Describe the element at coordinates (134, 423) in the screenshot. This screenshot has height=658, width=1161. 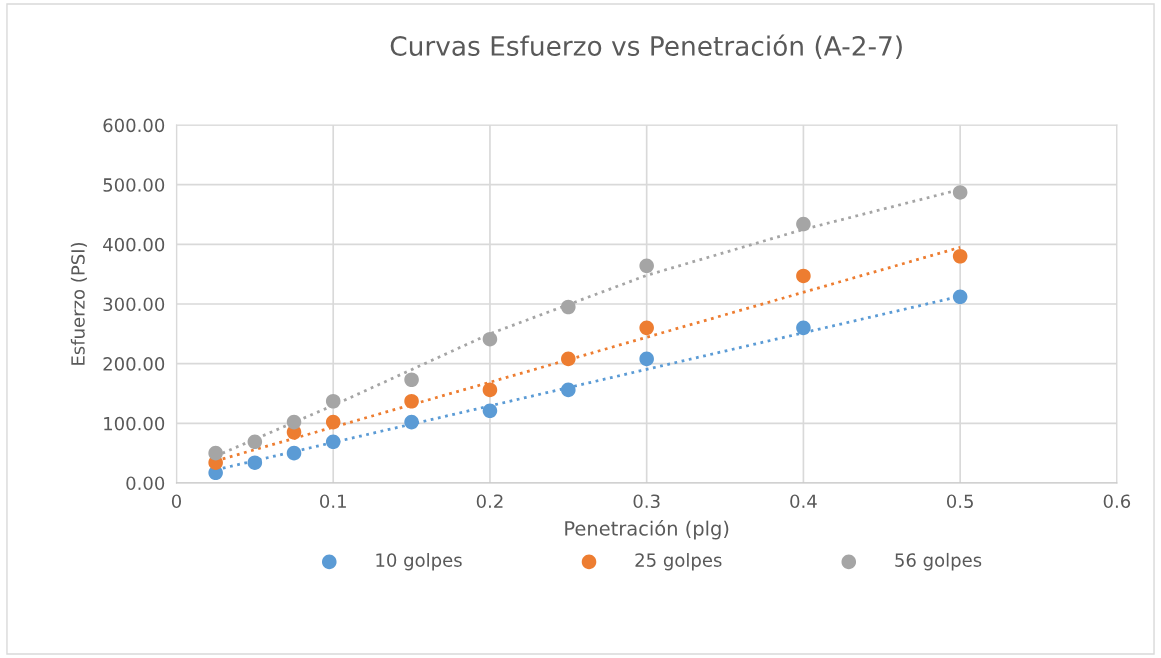
I see `y-tick-label: 100.00` at that location.